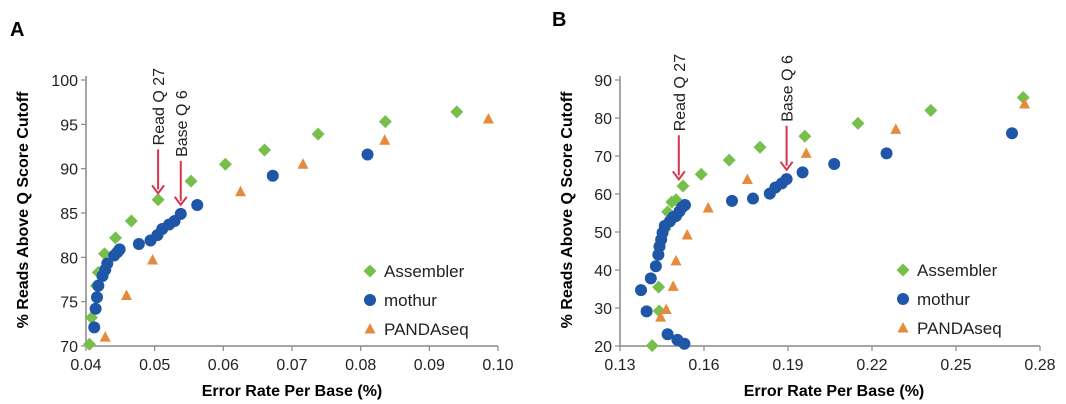 This screenshot has height=404, width=1066. I want to click on panel-b-x-tick-label: 0.22, so click(871, 365).